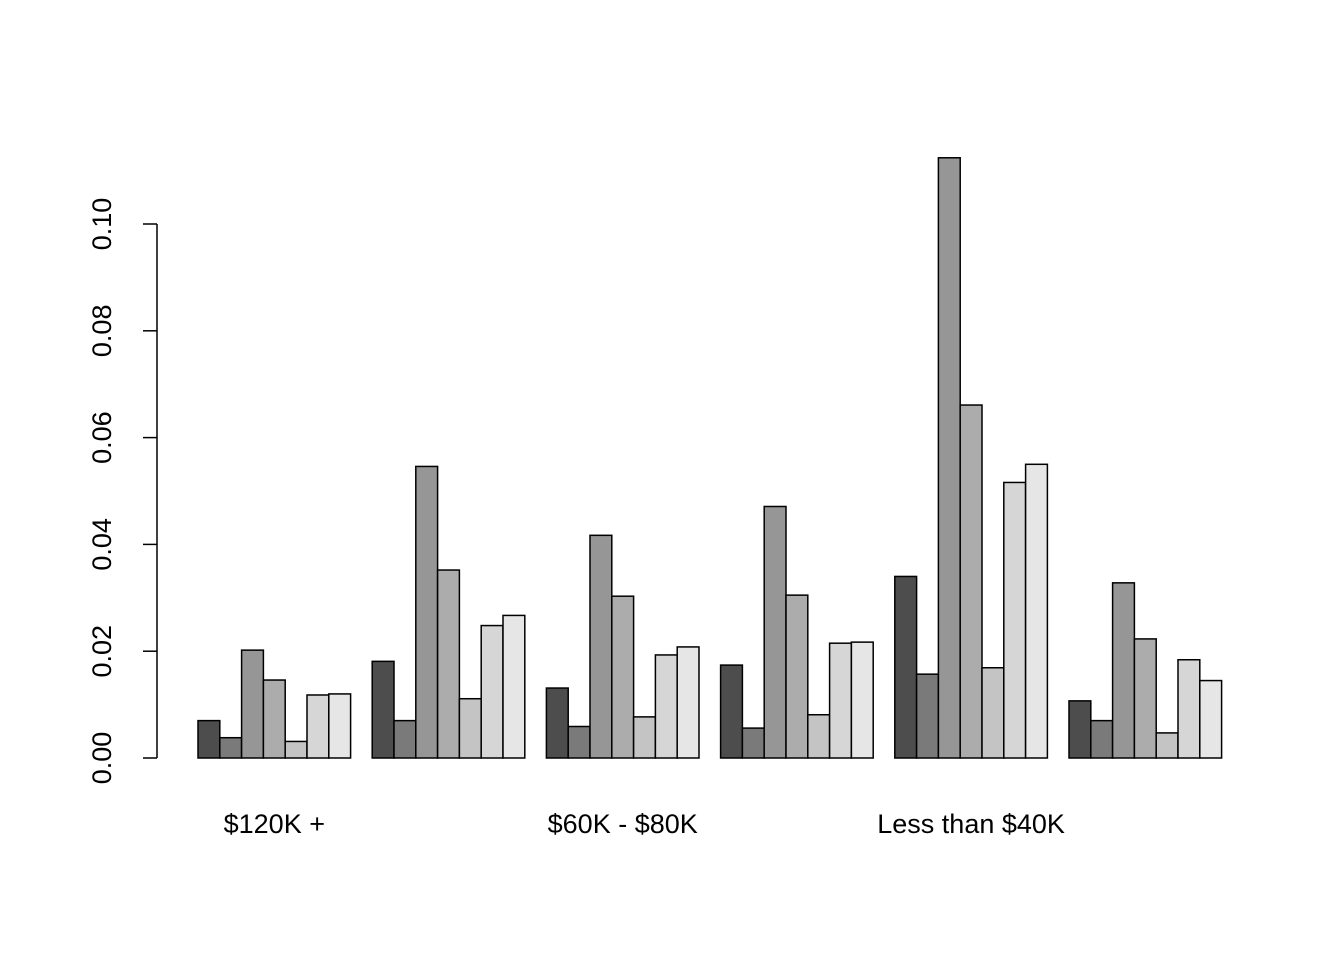 The width and height of the screenshot is (1344, 965). Describe the element at coordinates (102, 331) in the screenshot. I see `y-tick-label: 0.08` at that location.